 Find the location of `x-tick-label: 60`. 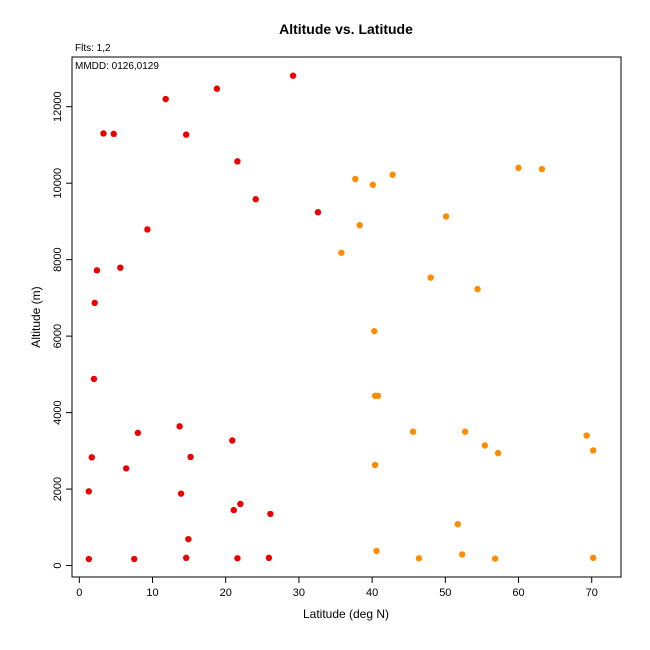

x-tick-label: 60 is located at coordinates (518, 593).